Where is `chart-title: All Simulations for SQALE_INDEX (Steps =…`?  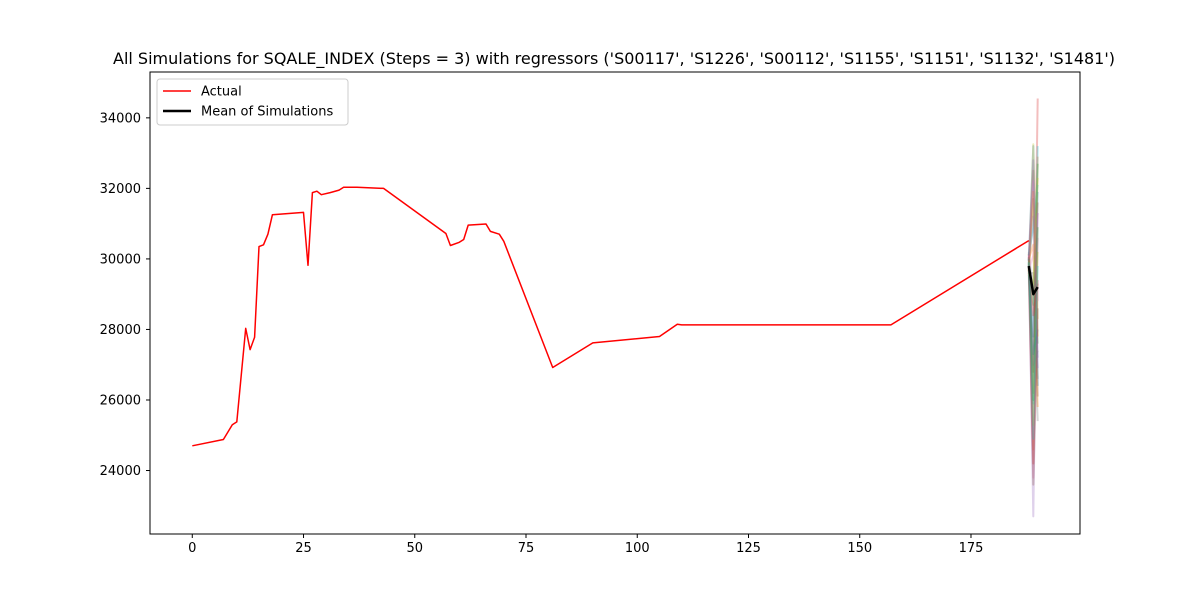 chart-title: All Simulations for SQALE_INDEX (Steps =… is located at coordinates (614, 59).